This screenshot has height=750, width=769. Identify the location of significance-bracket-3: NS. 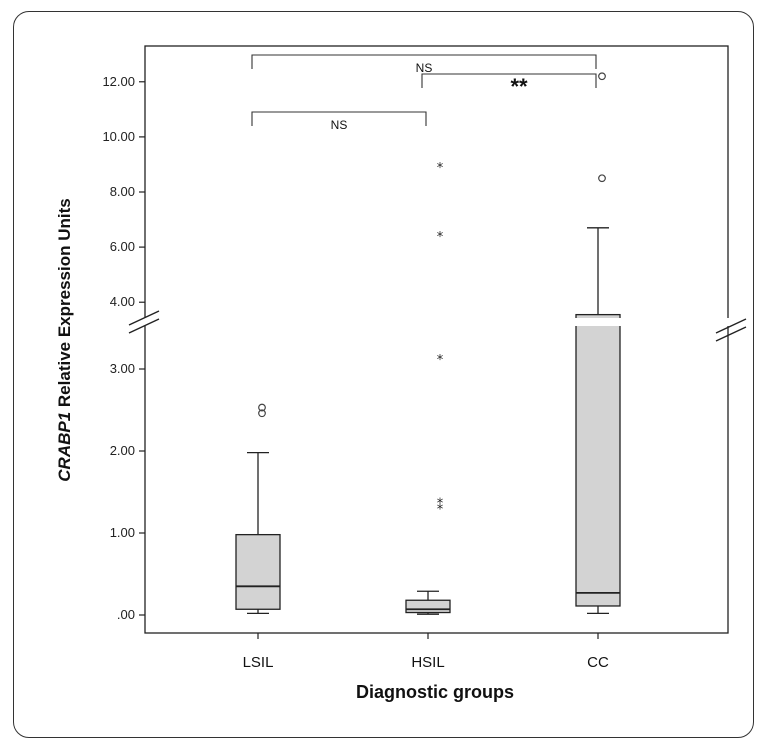
(339, 121).